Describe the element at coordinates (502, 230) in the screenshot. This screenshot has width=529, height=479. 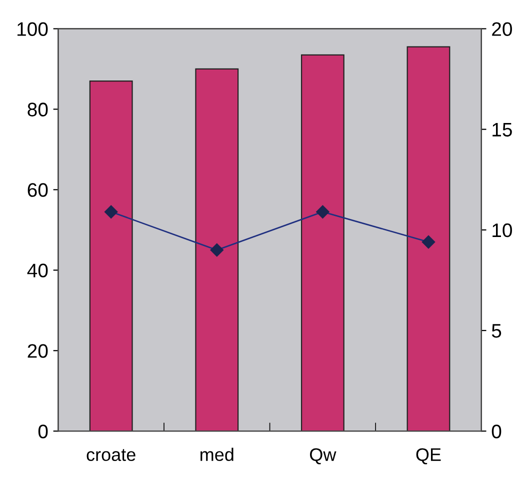
I see `y2-tick-label: 10` at that location.